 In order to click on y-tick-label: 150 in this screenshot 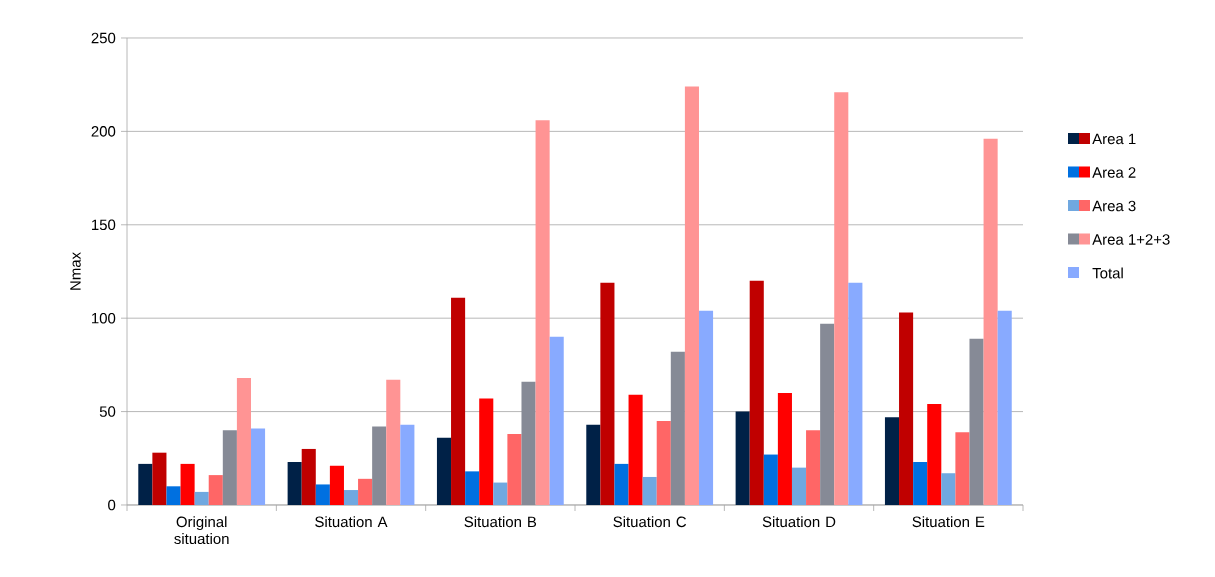, I will do `click(104, 225)`.